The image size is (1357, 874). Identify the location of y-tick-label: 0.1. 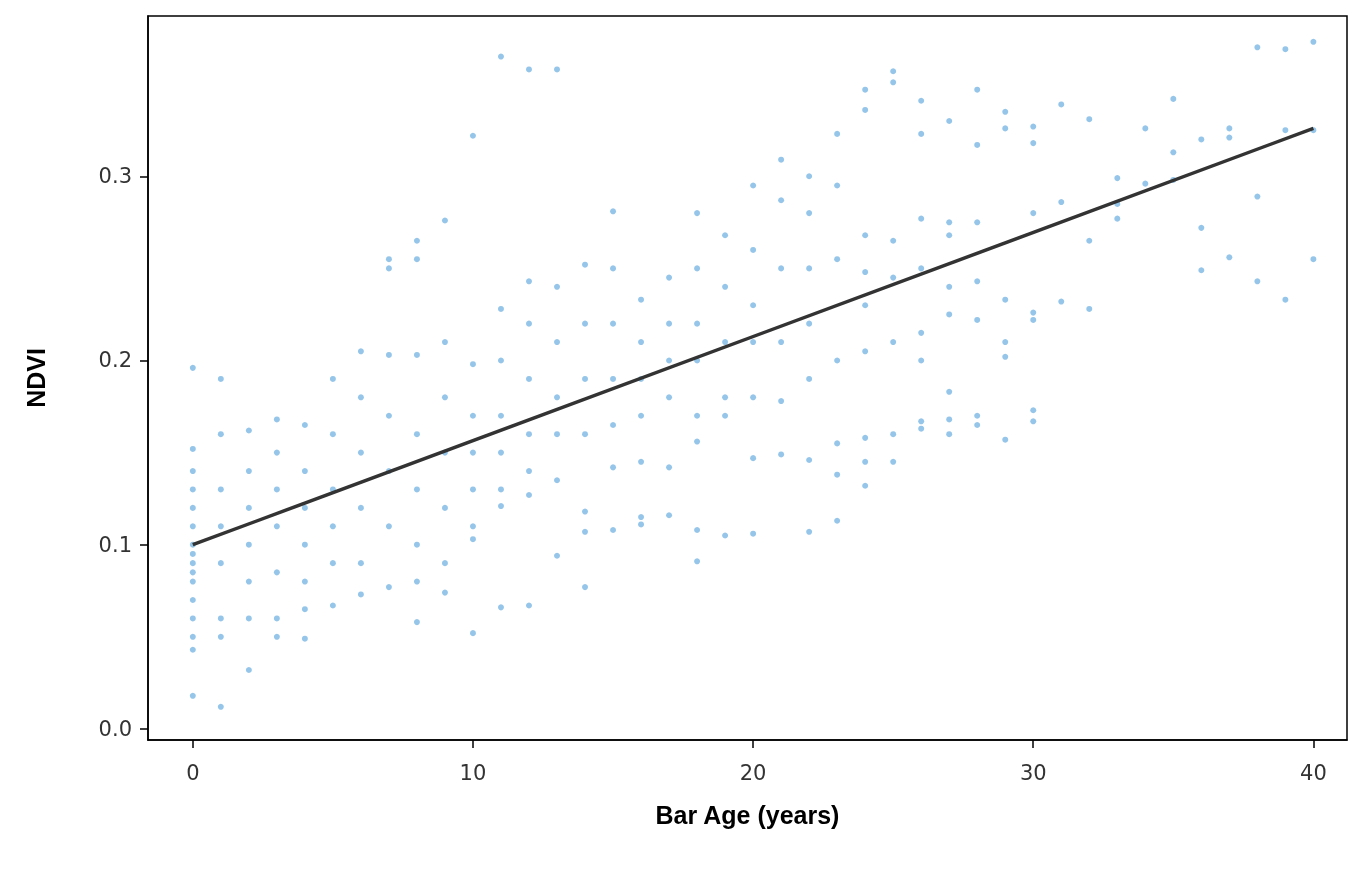
(115, 544).